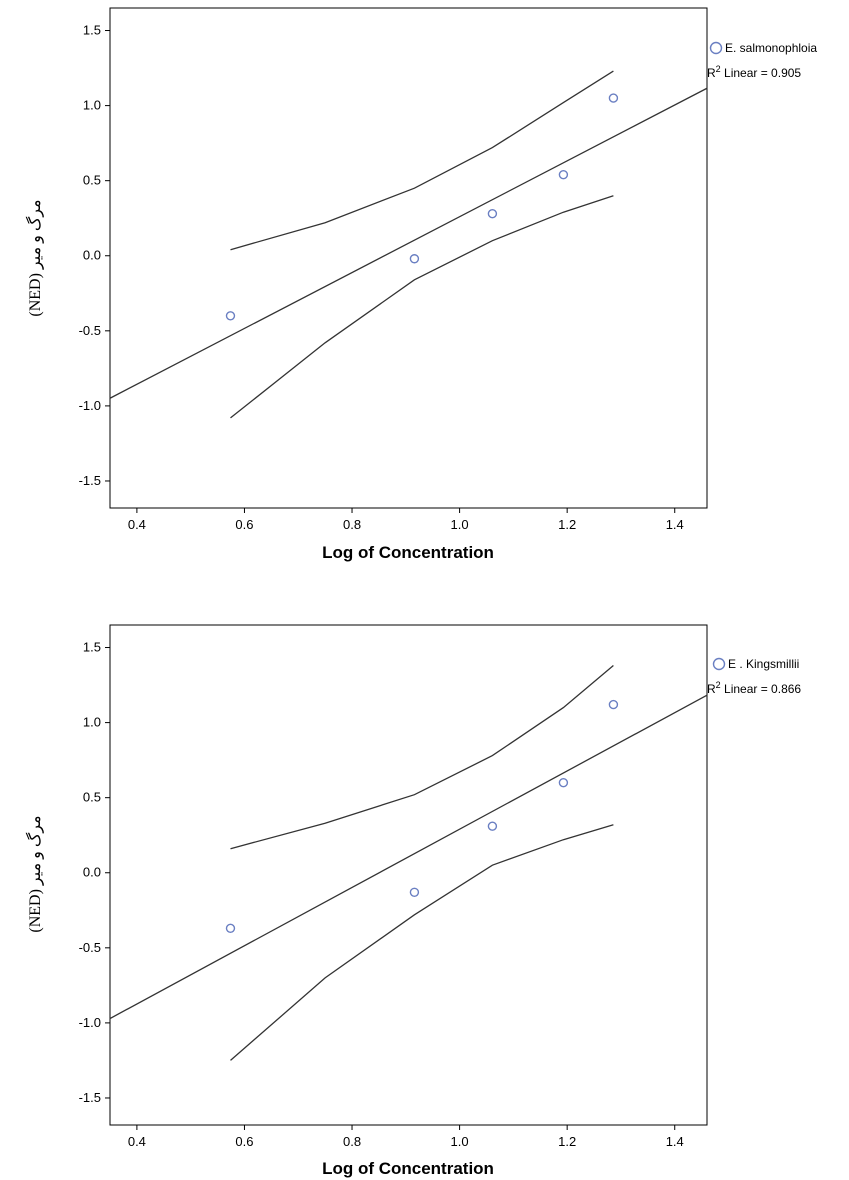  Describe the element at coordinates (754, 688) in the screenshot. I see `legend-fit-label: R2 Linear = 0.866` at that location.